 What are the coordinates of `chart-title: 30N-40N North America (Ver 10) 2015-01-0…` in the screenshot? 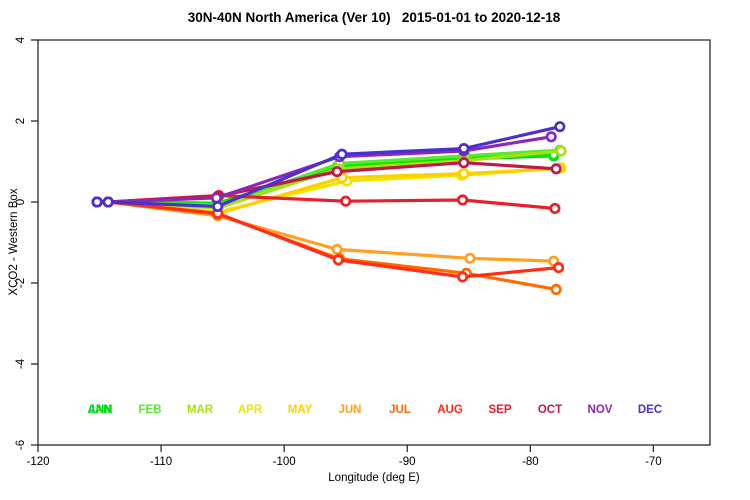 It's located at (374, 17).